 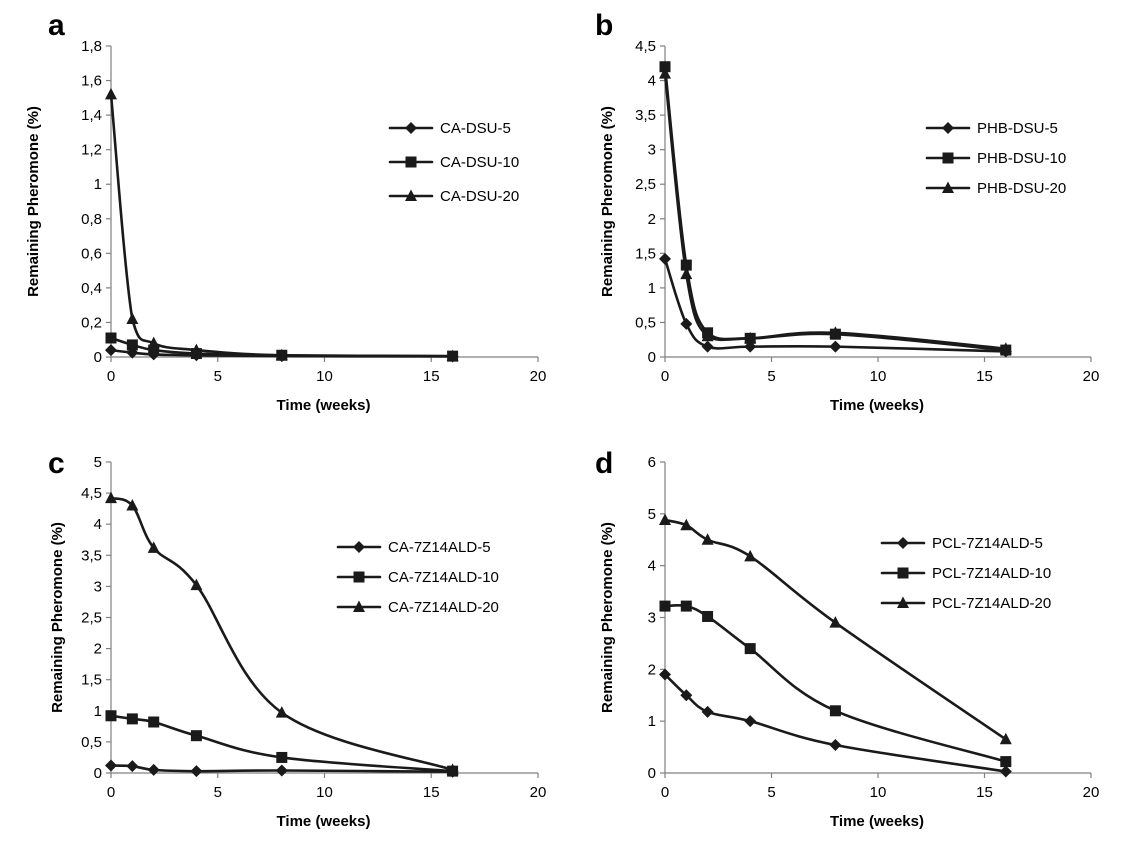 I want to click on legend-label: PCL-7Z14ALD-20, so click(x=991, y=603).